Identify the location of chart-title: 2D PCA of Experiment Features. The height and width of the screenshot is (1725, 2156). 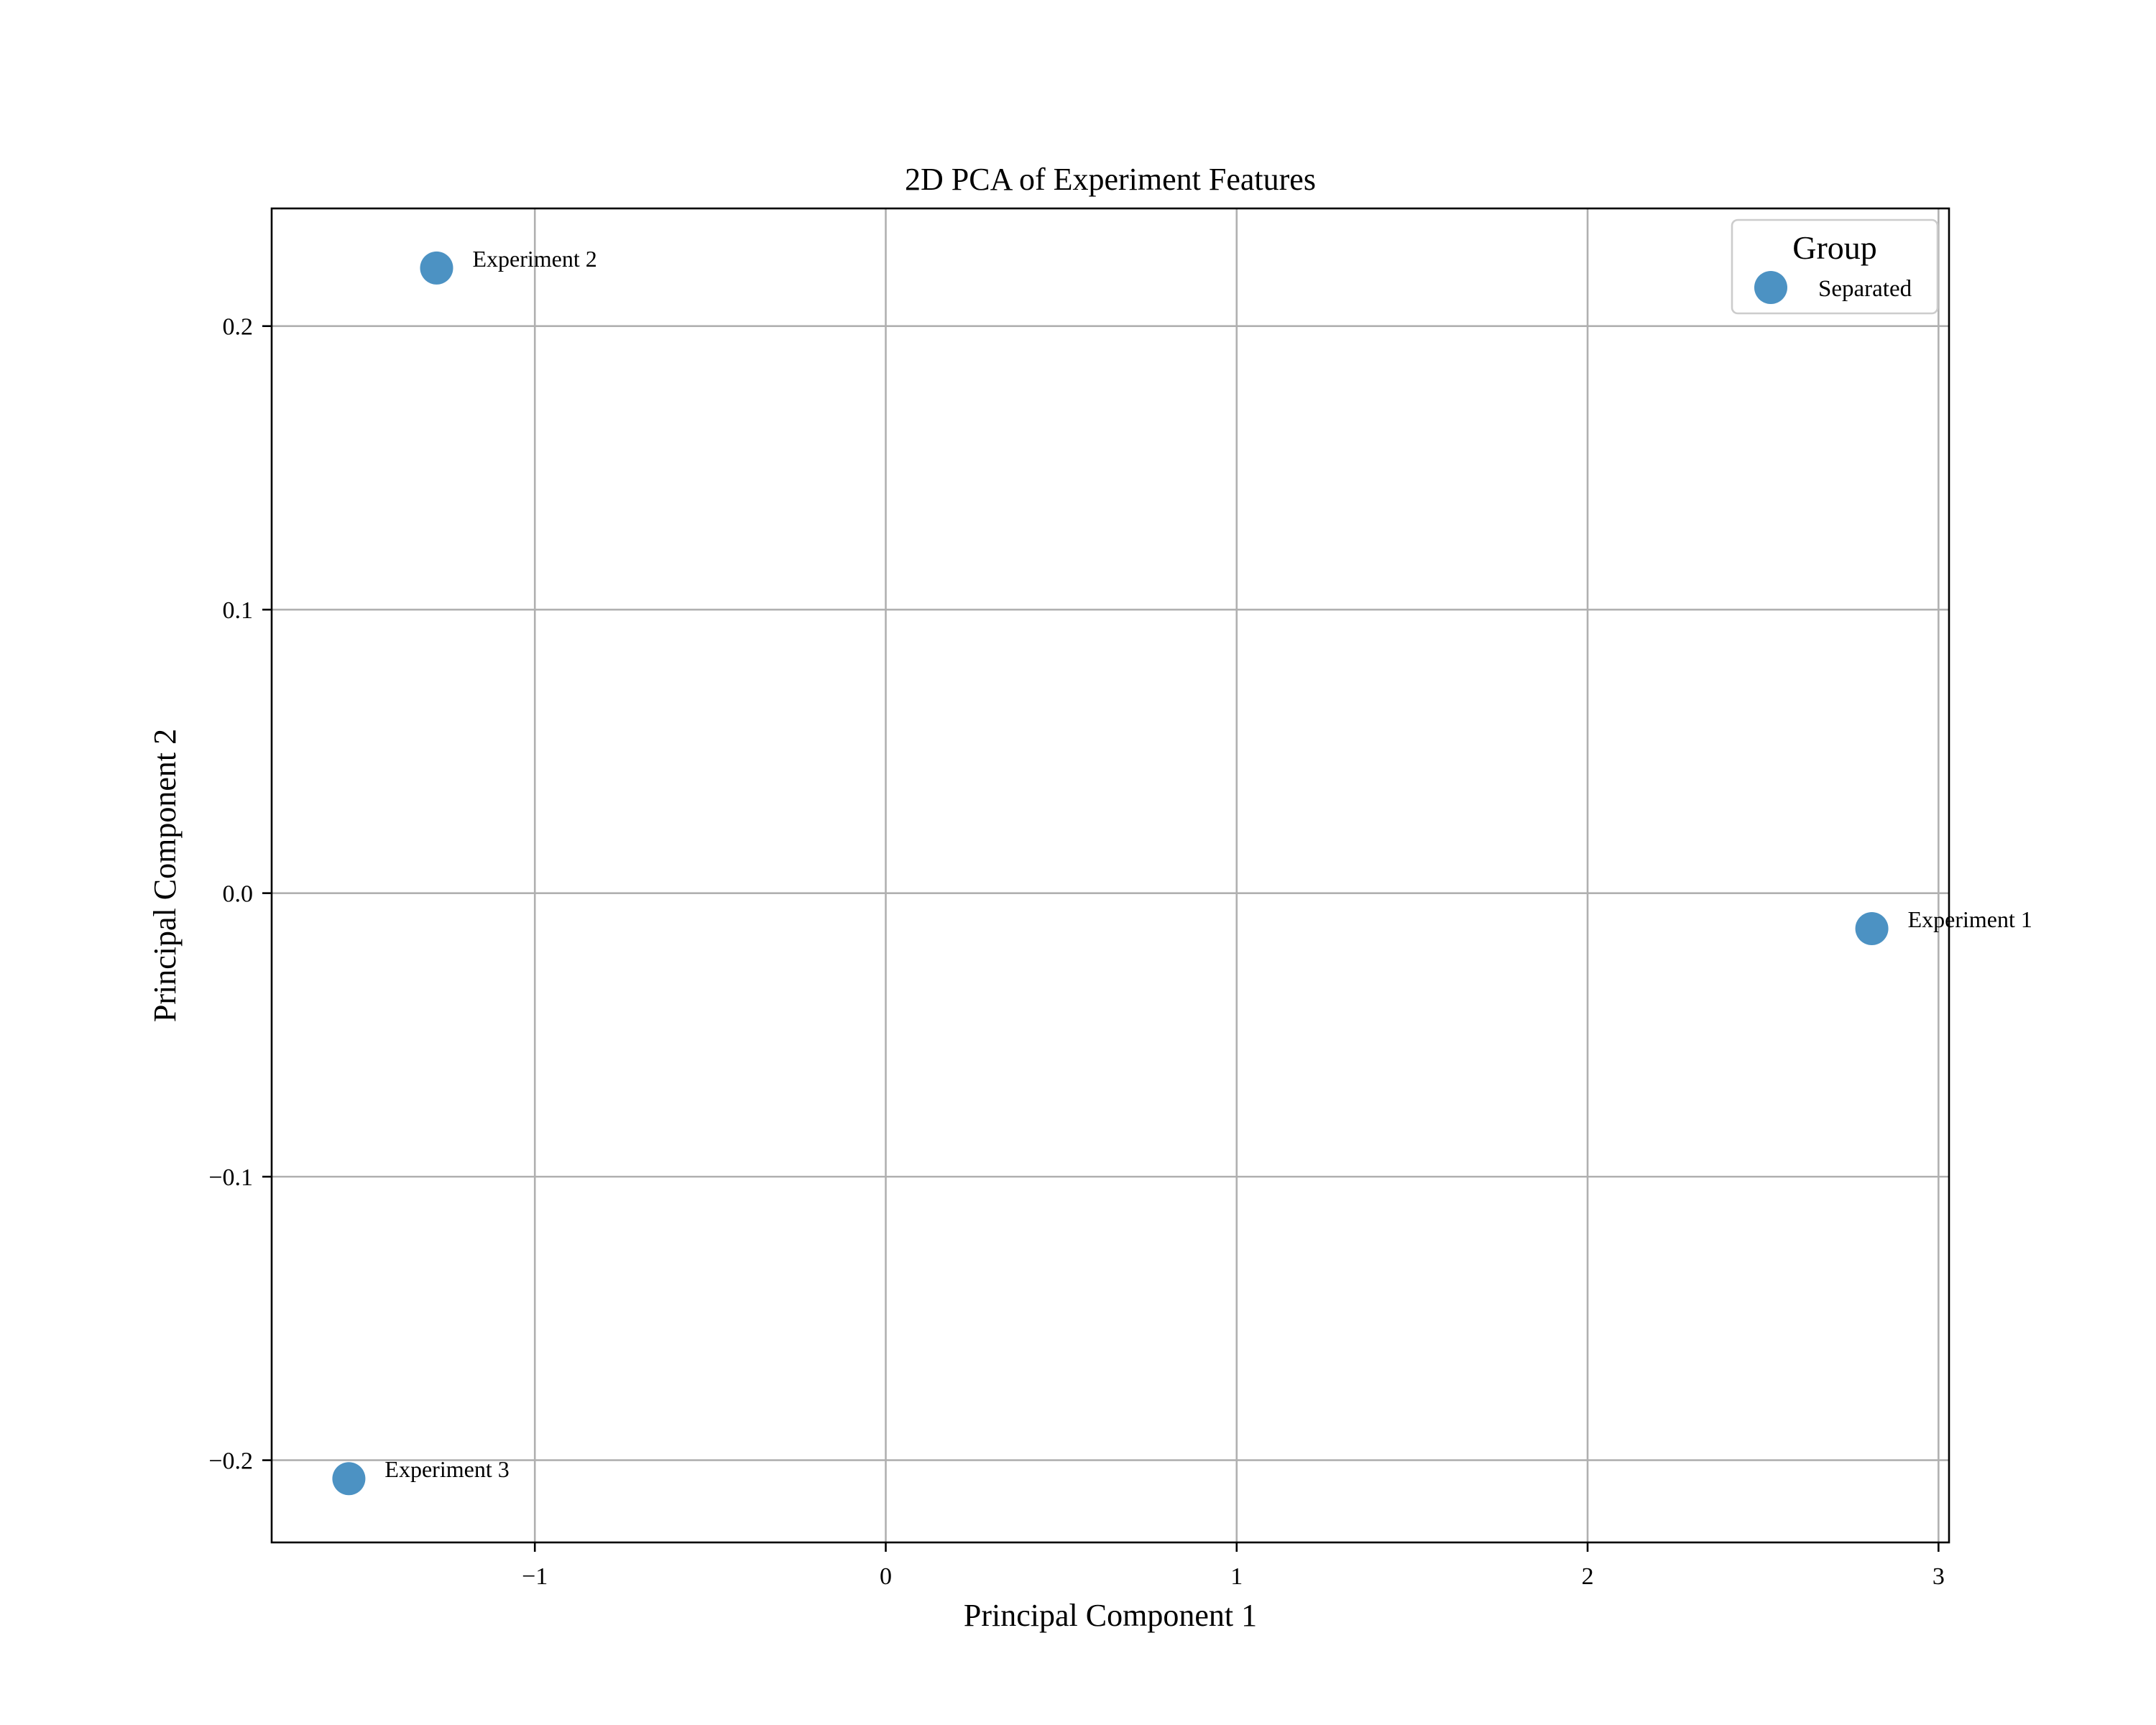
(1110, 179).